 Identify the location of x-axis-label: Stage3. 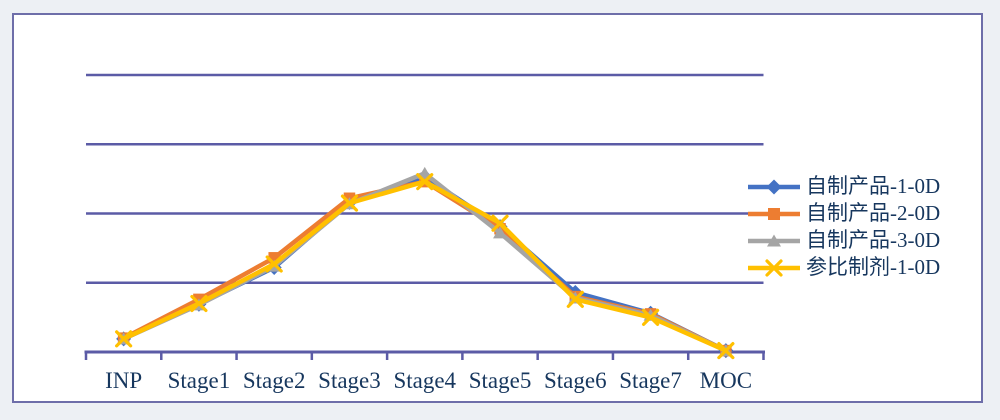
(349, 380).